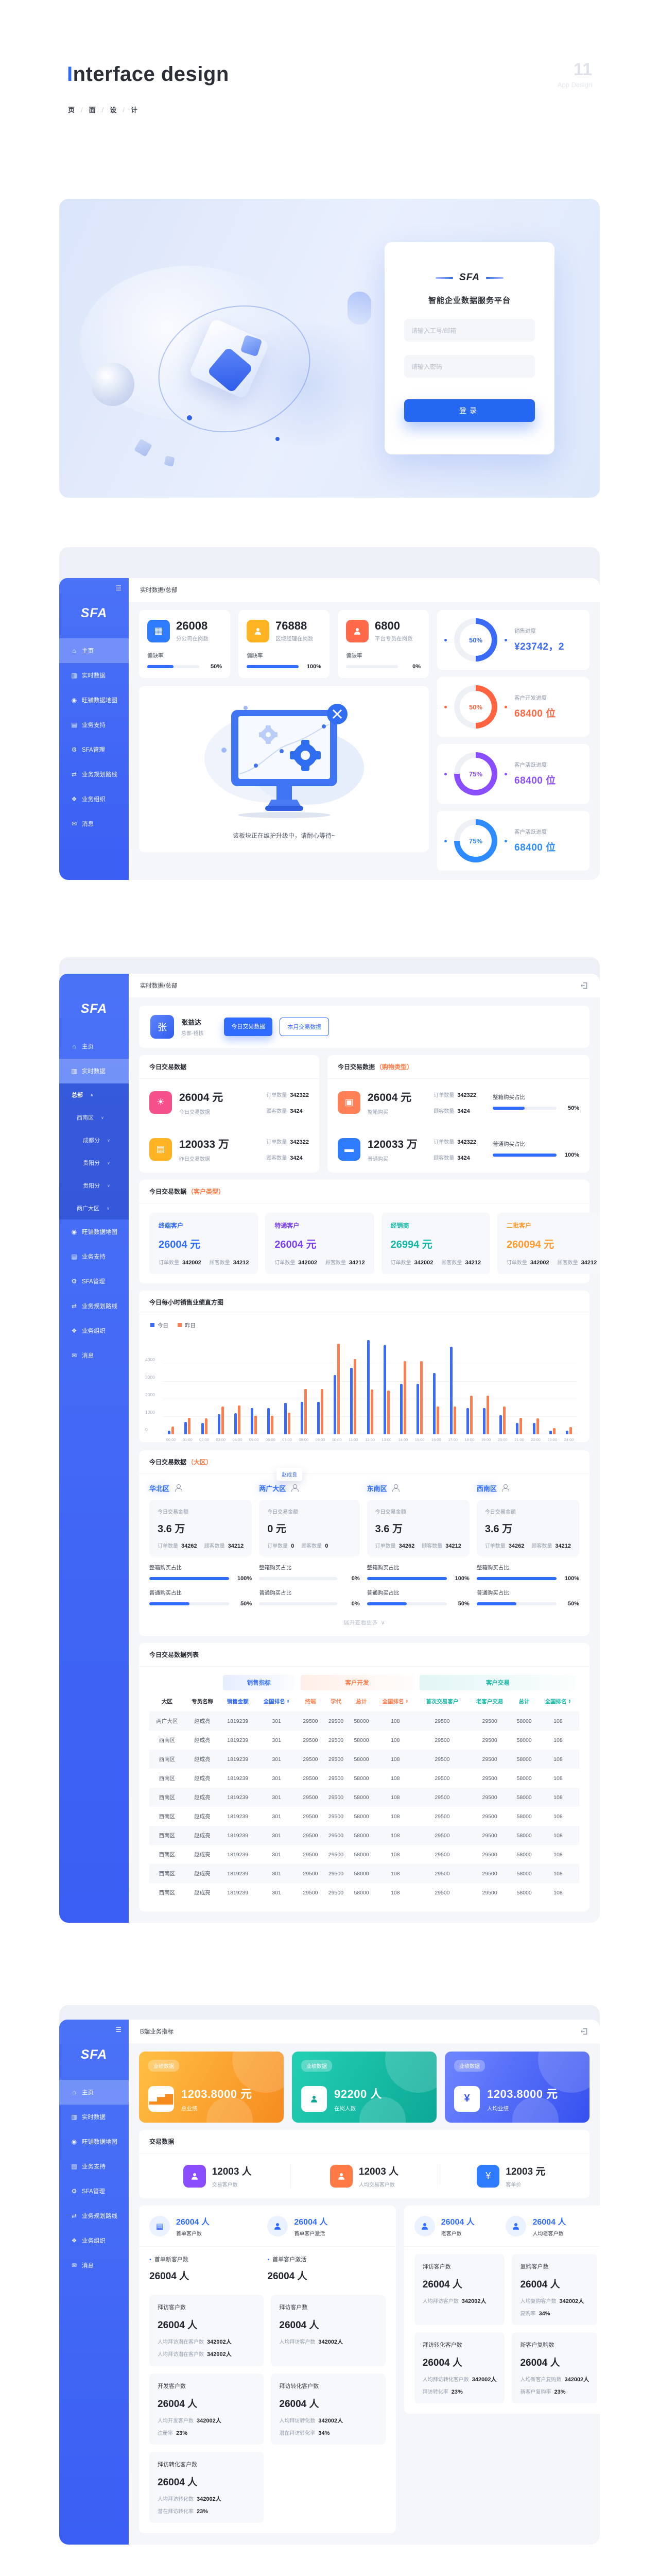 The height and width of the screenshot is (2576, 659). I want to click on donut-value: 68400 位, so click(535, 780).